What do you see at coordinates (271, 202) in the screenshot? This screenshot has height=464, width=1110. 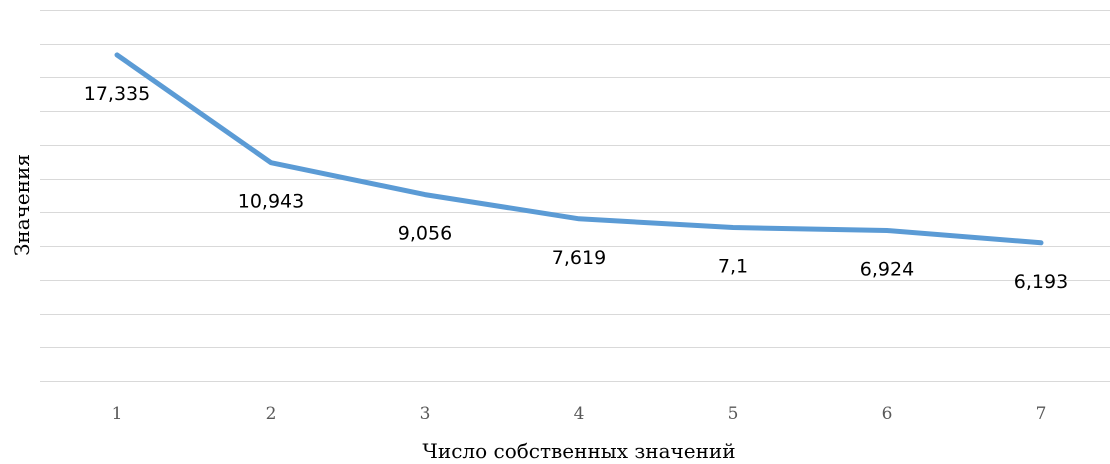 I see `data-label-2: 10,943` at bounding box center [271, 202].